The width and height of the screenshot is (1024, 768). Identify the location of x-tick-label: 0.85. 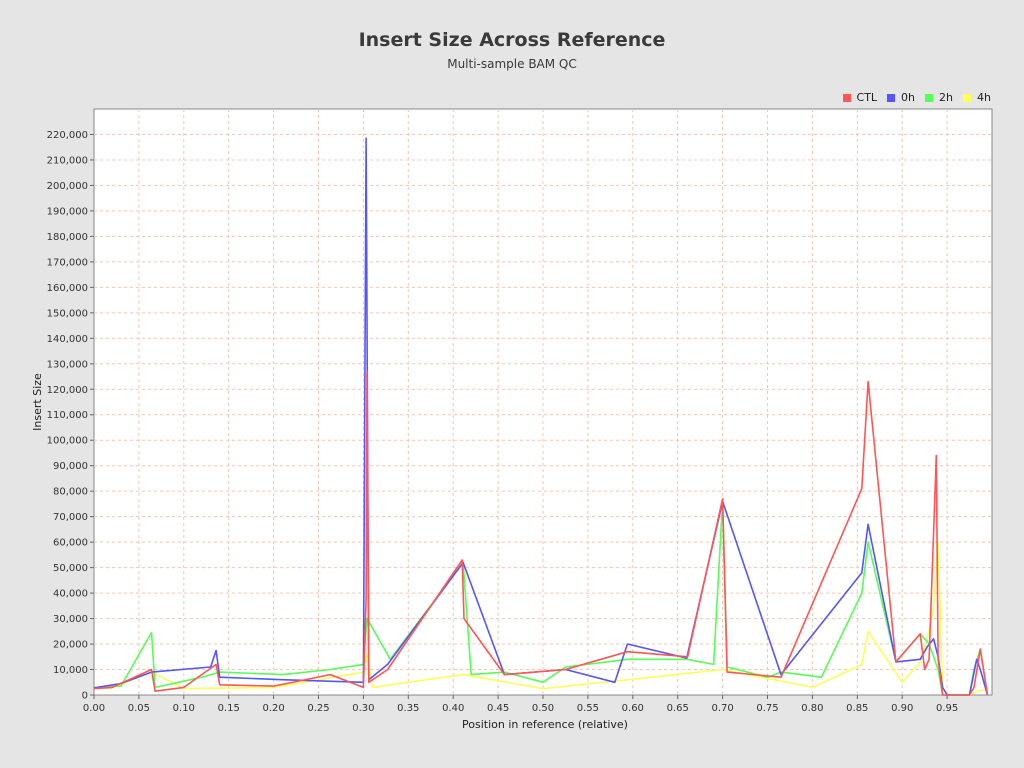
(857, 708).